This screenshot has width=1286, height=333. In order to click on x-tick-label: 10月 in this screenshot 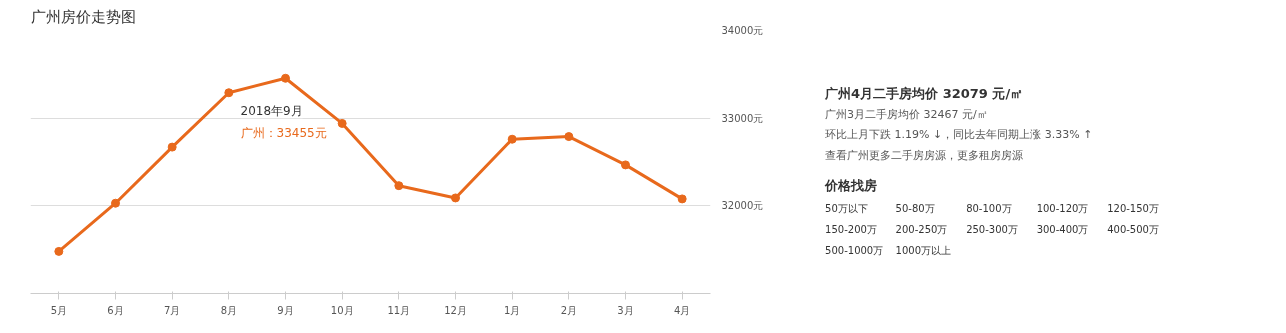, I will do `click(342, 310)`.